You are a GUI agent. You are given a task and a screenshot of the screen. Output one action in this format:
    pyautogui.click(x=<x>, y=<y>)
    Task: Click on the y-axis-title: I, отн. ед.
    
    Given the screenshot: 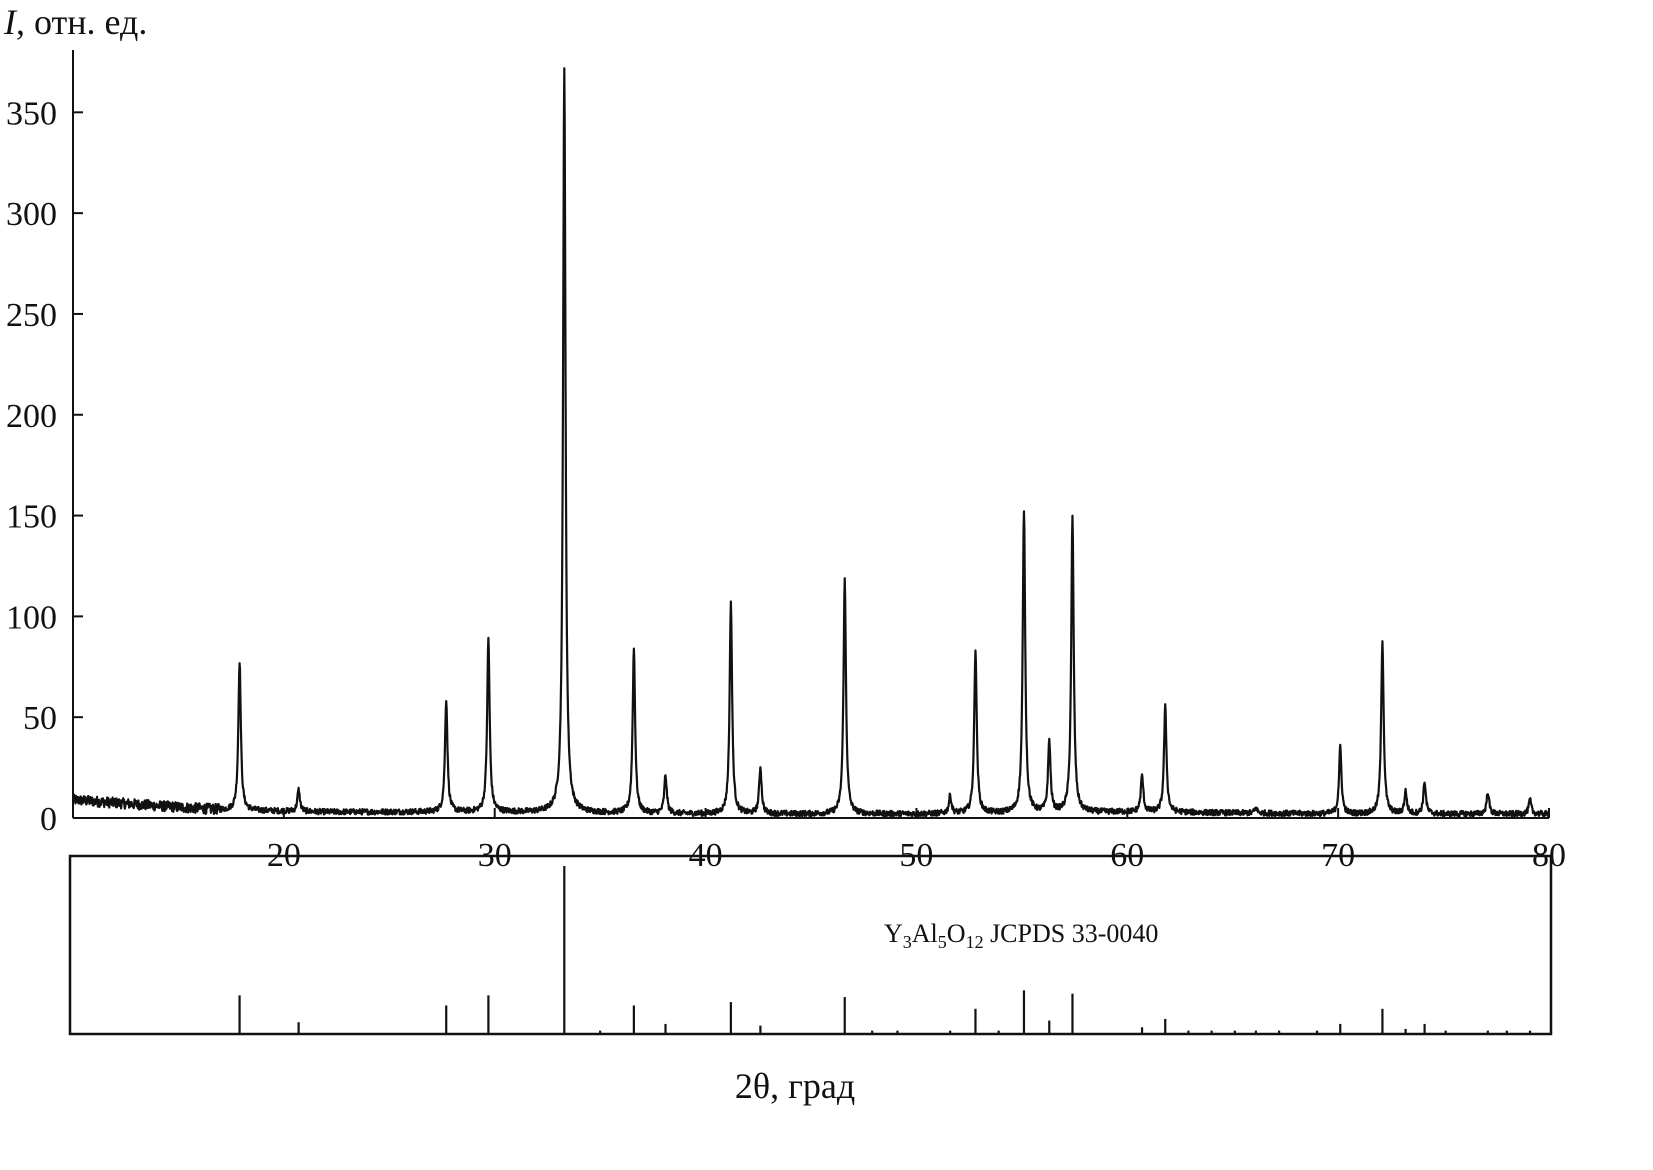 What is the action you would take?
    pyautogui.click(x=75, y=22)
    